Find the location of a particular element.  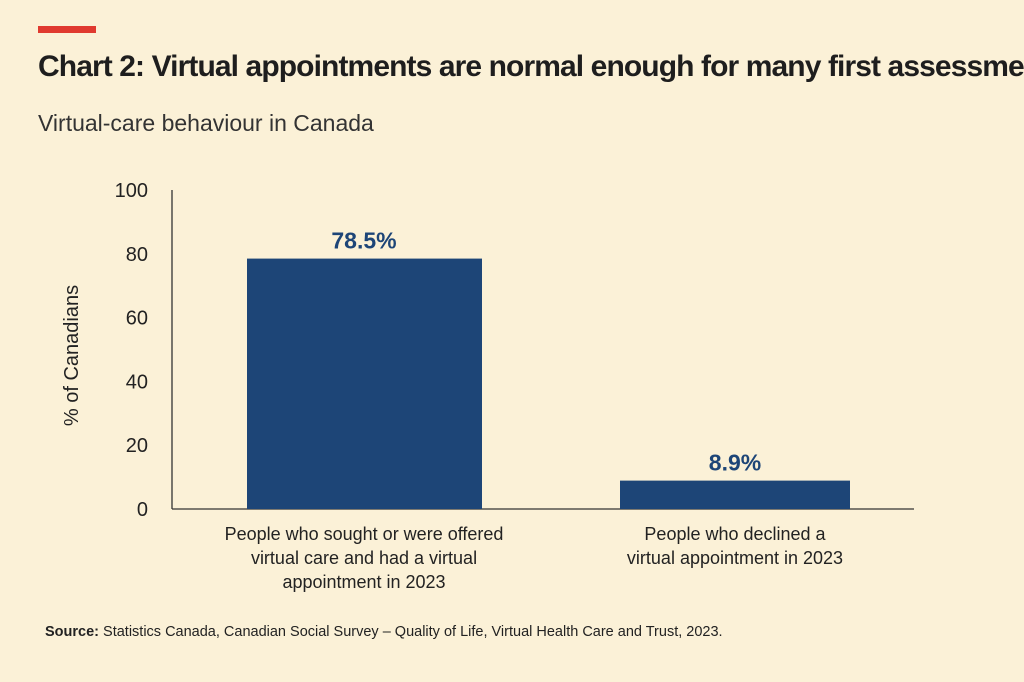

data-label: 78.5% is located at coordinates (363, 241).